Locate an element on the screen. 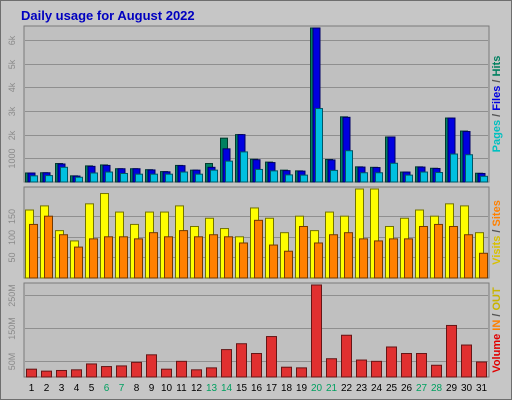 Image resolution: width=512 pixels, height=400 pixels. x-tick-label: 21 is located at coordinates (332, 388).